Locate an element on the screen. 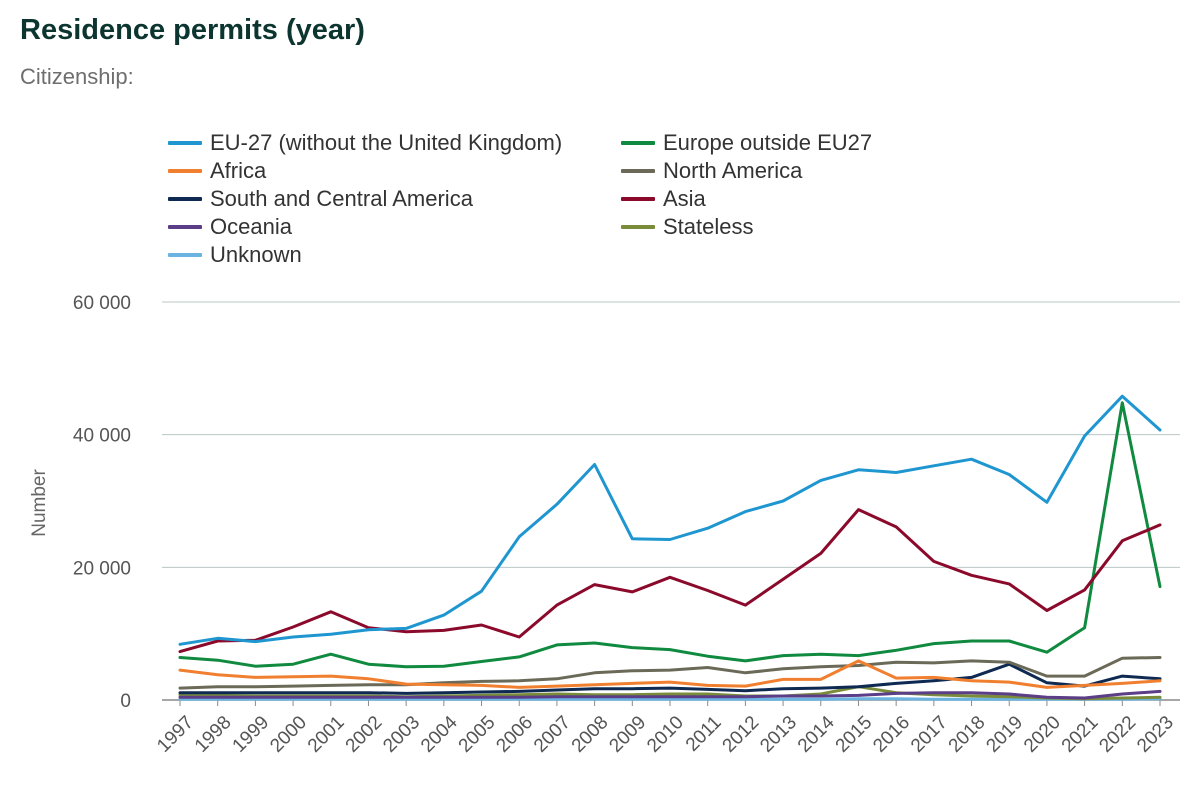  y-tick-label: 20 000 is located at coordinates (102, 568).